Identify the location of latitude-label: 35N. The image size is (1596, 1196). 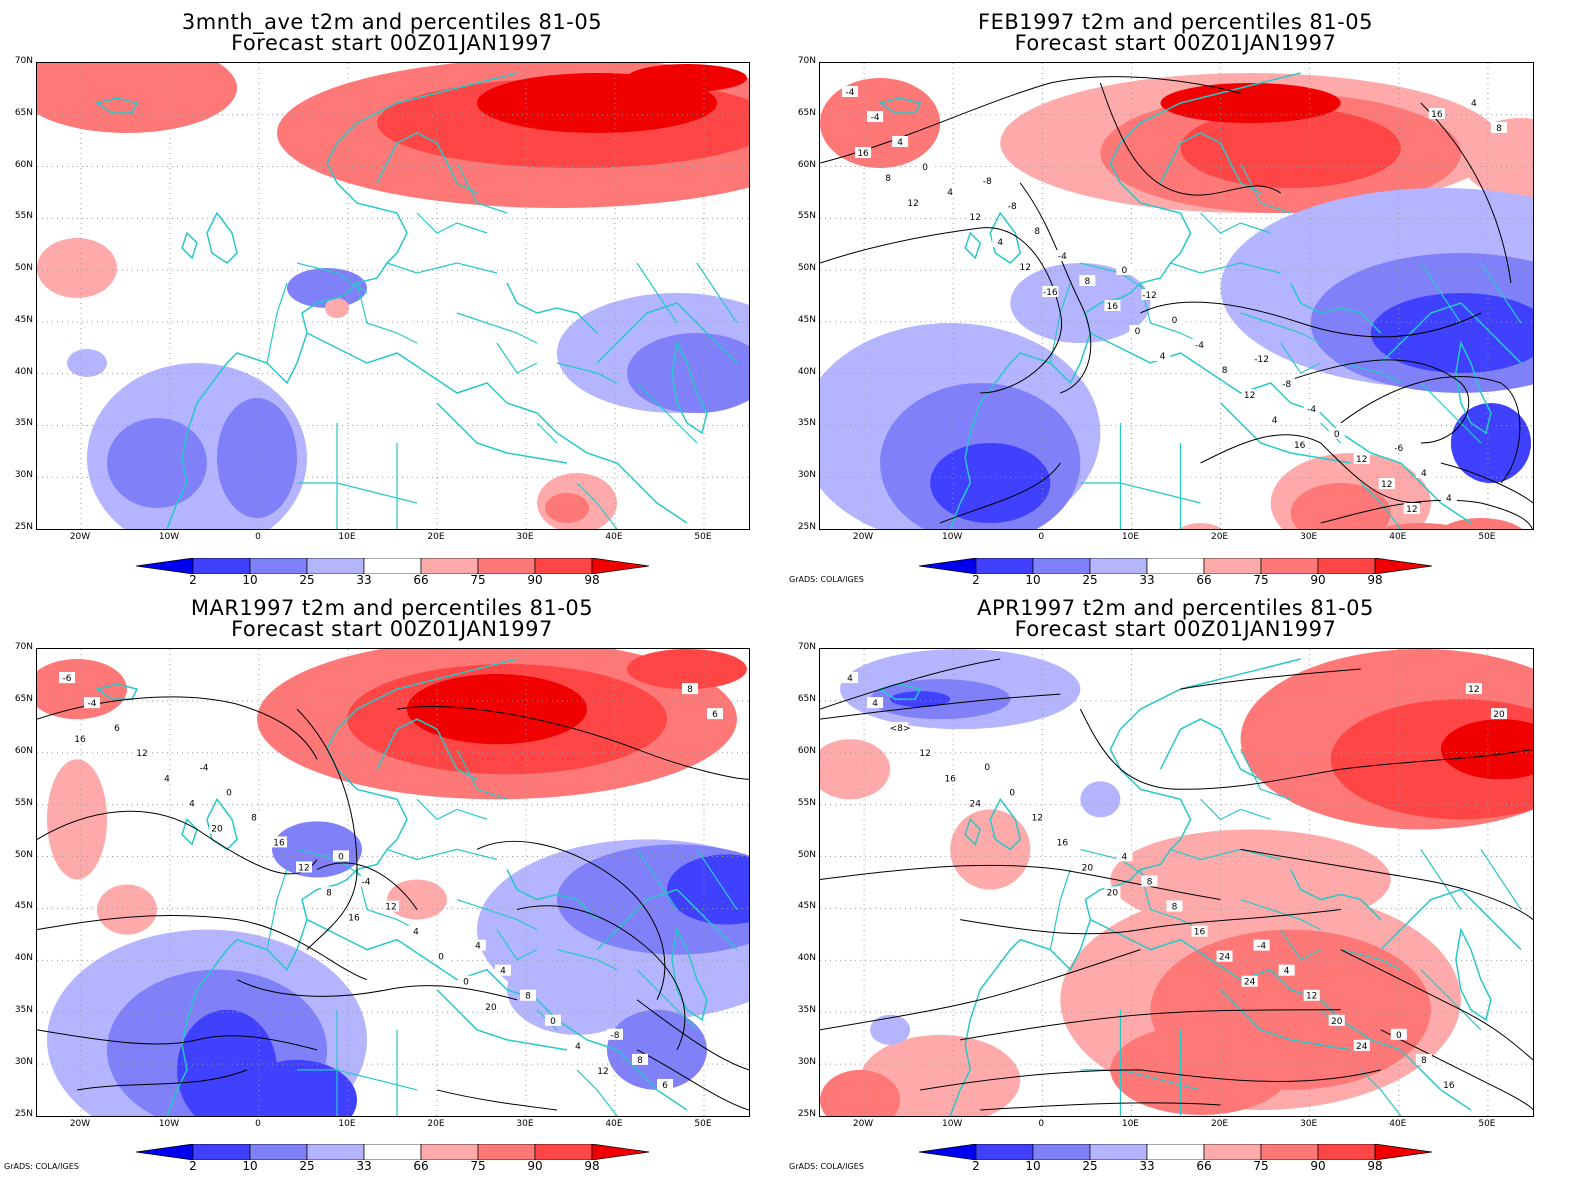
(806, 1010).